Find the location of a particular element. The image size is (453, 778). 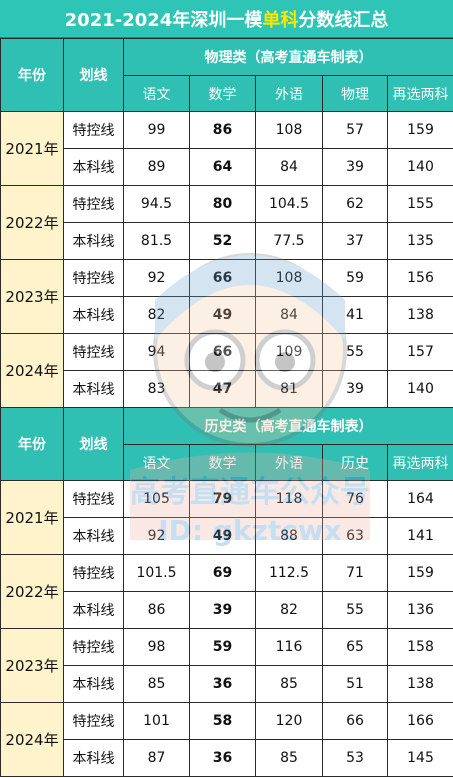

score-cell: 83 is located at coordinates (156, 389).